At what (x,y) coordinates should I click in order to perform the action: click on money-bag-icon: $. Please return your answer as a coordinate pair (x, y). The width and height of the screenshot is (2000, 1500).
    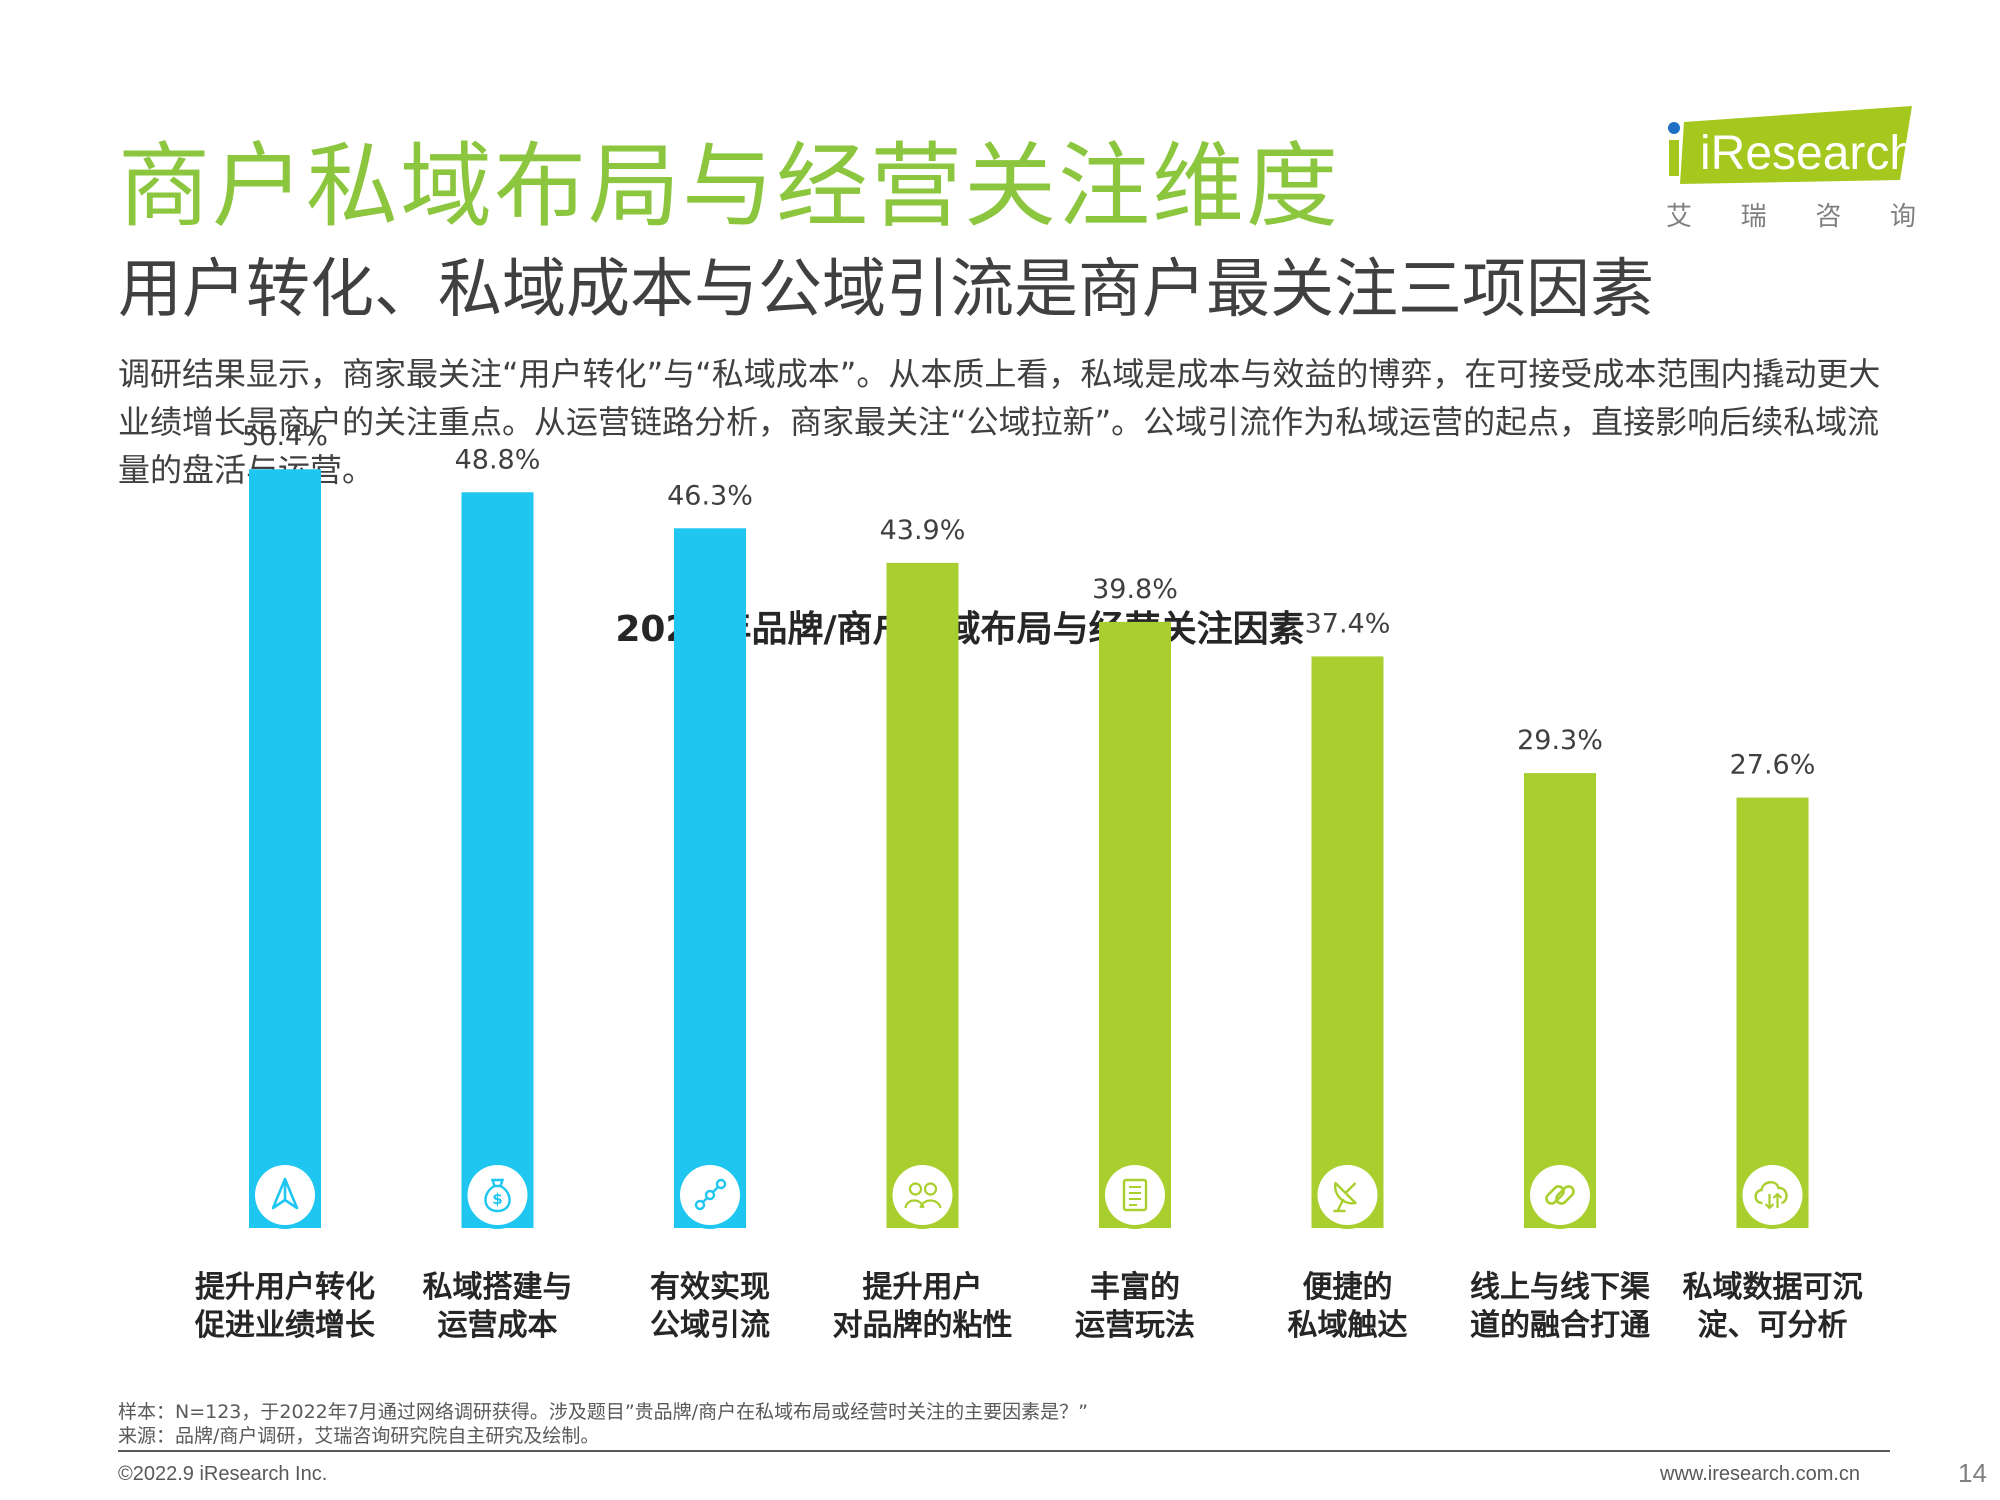
    Looking at the image, I should click on (497, 1195).